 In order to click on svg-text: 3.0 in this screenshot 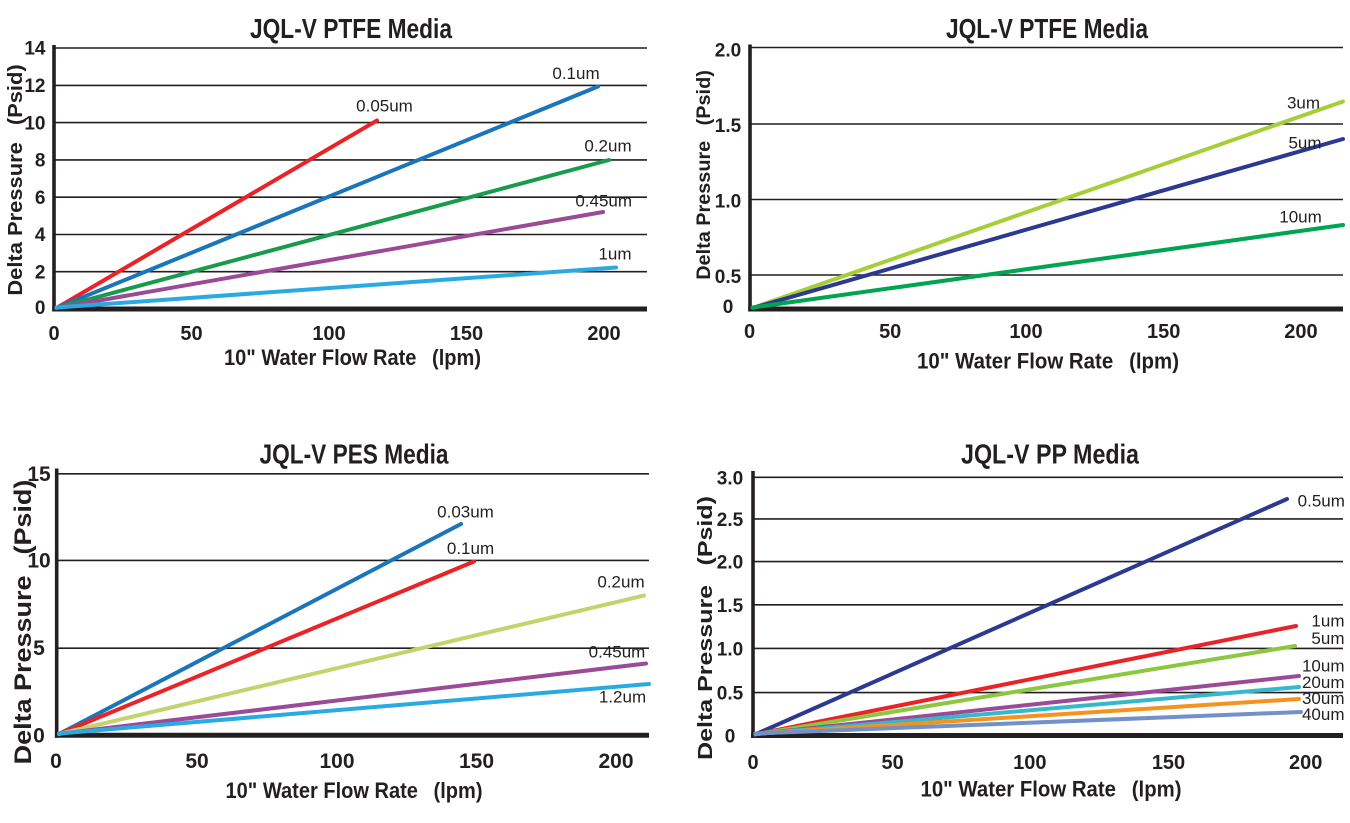, I will do `click(730, 478)`.